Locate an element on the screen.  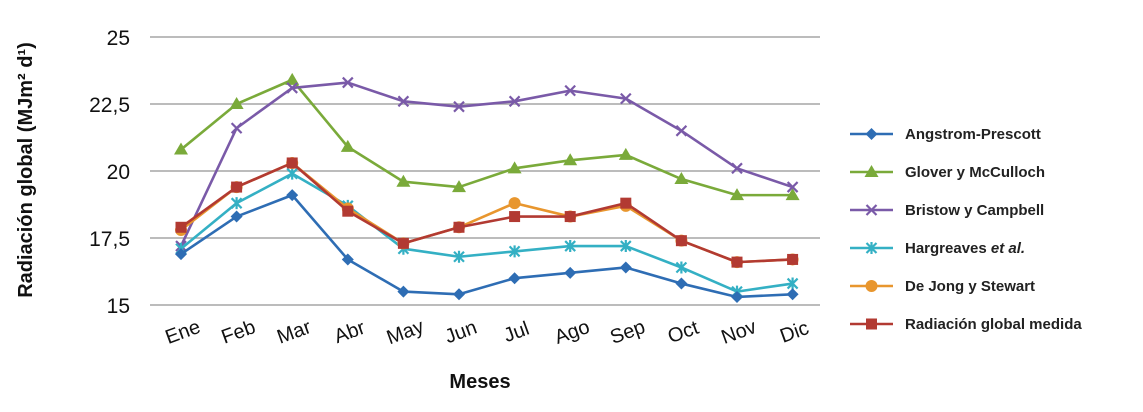
x-tick-label: May is located at coordinates (405, 333).